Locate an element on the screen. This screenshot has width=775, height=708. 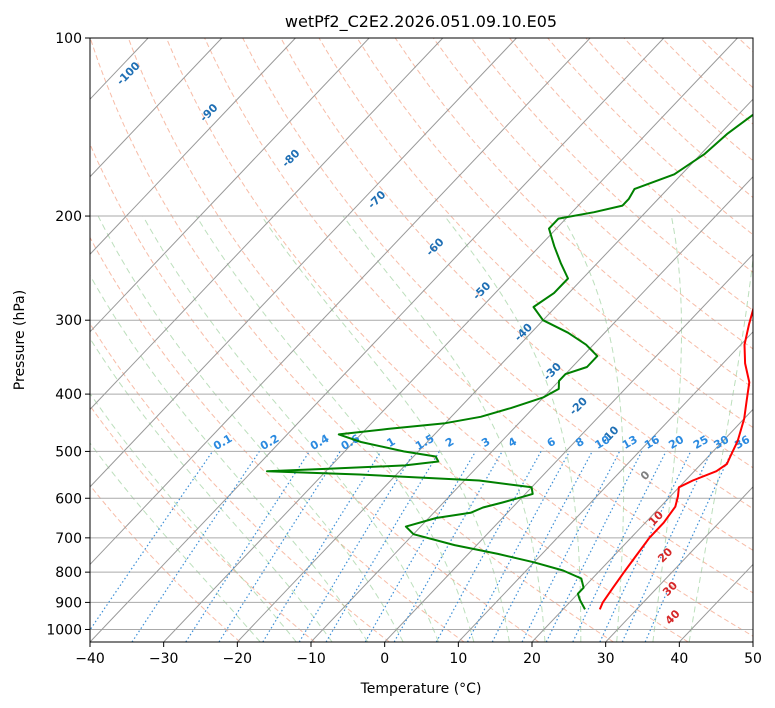
isotherm-label: -60 is located at coordinates (434, 246).